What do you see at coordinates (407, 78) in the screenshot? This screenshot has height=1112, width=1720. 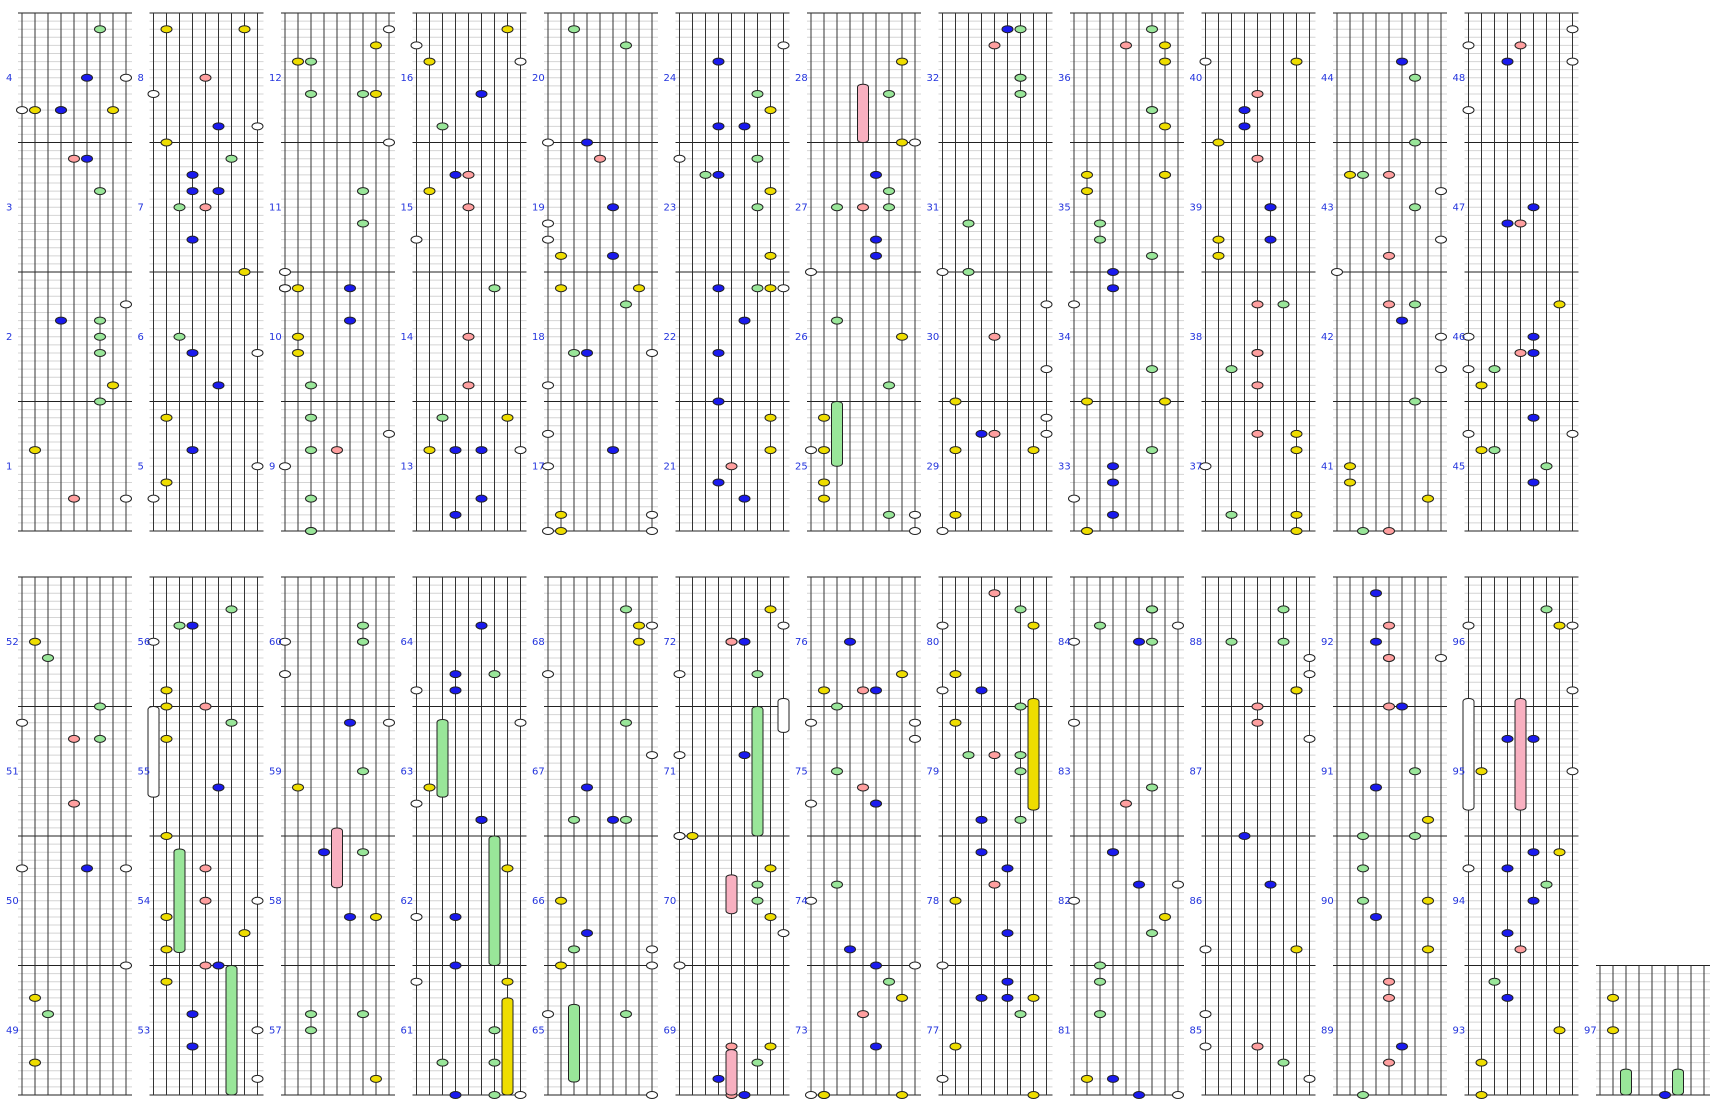 I see `measure-number: 16` at bounding box center [407, 78].